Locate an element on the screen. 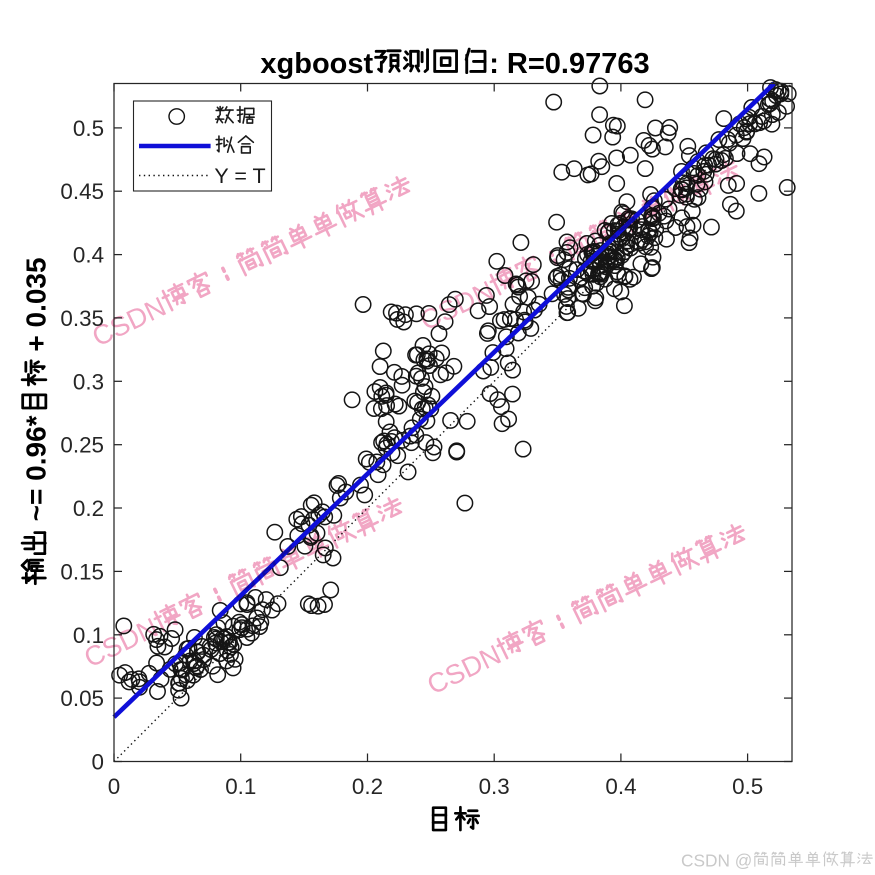  svg-text:: R=0.97763: : R=0.97763 is located at coordinates (569, 64).